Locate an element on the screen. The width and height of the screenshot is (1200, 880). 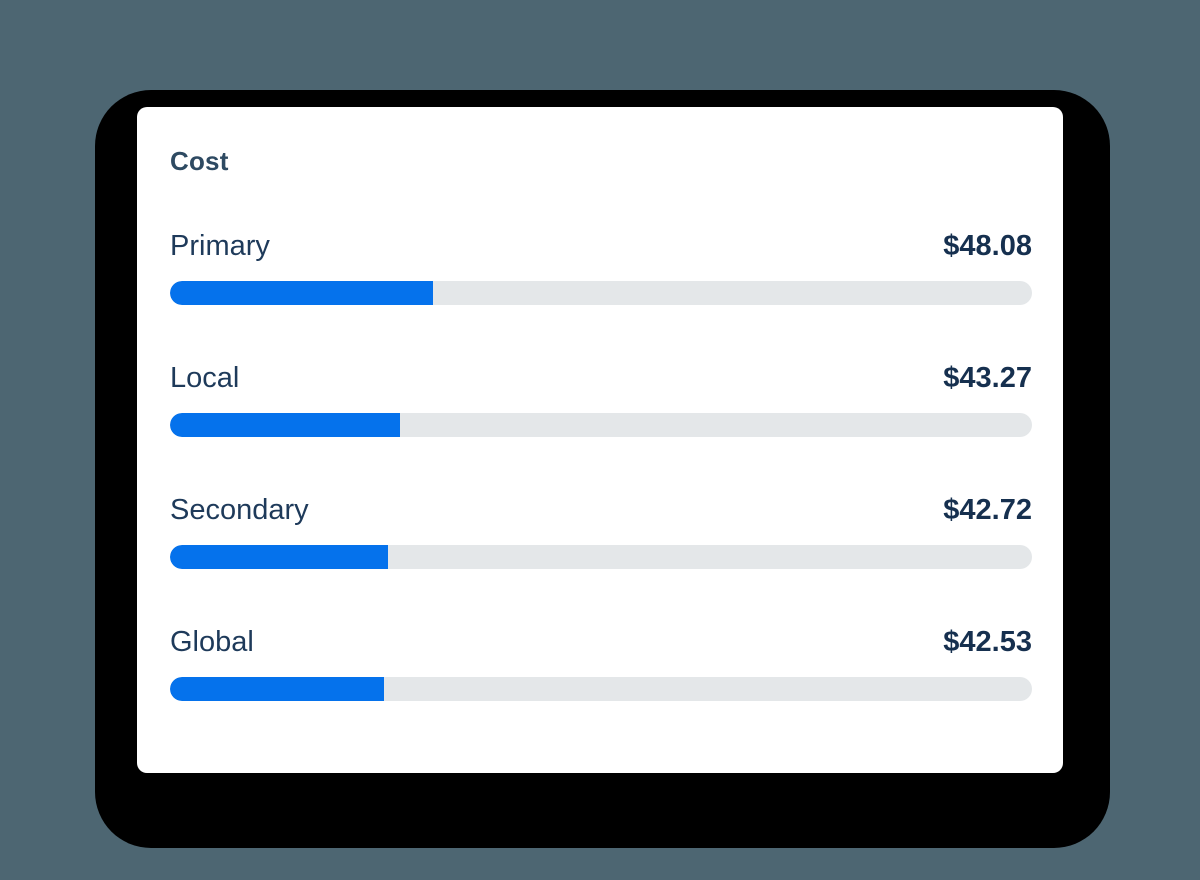
cost-row-global: Global $42.53 is located at coordinates (601, 681).